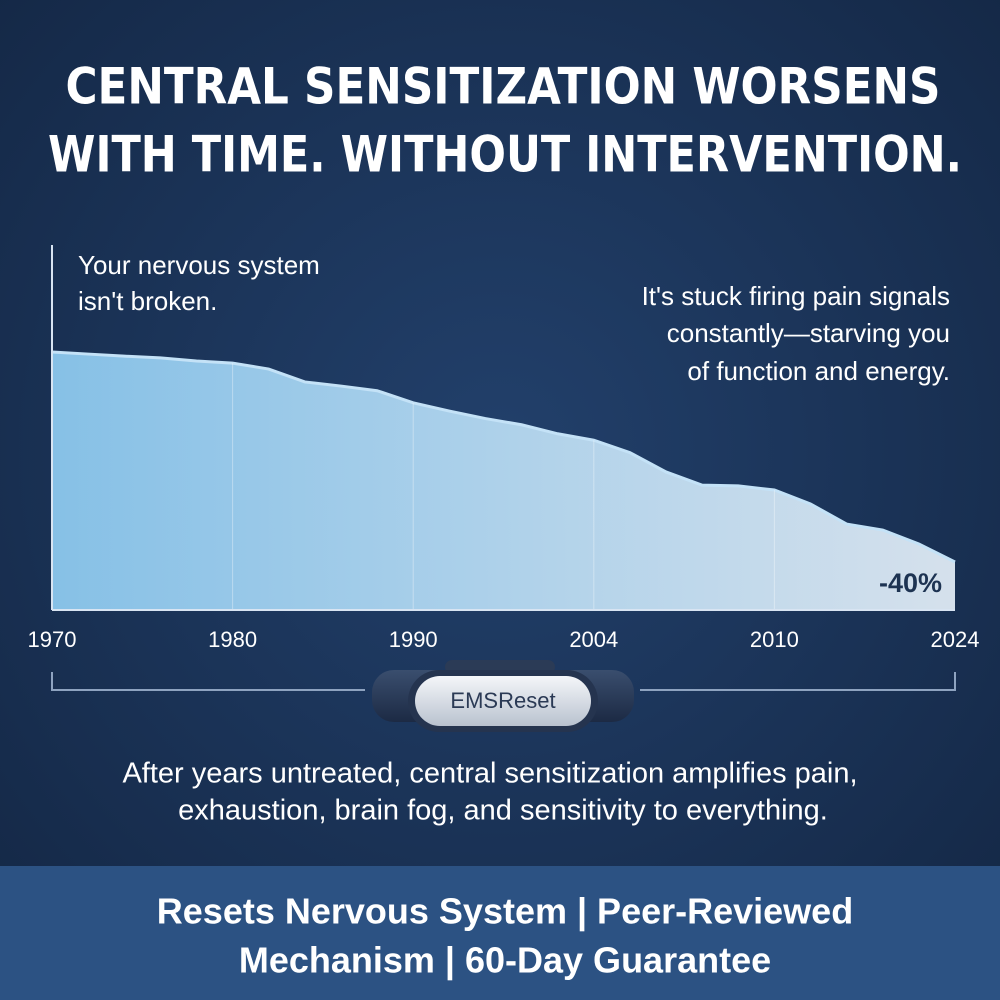 Image resolution: width=1000 pixels, height=1000 pixels. I want to click on bracket-left, so click(208, 681).